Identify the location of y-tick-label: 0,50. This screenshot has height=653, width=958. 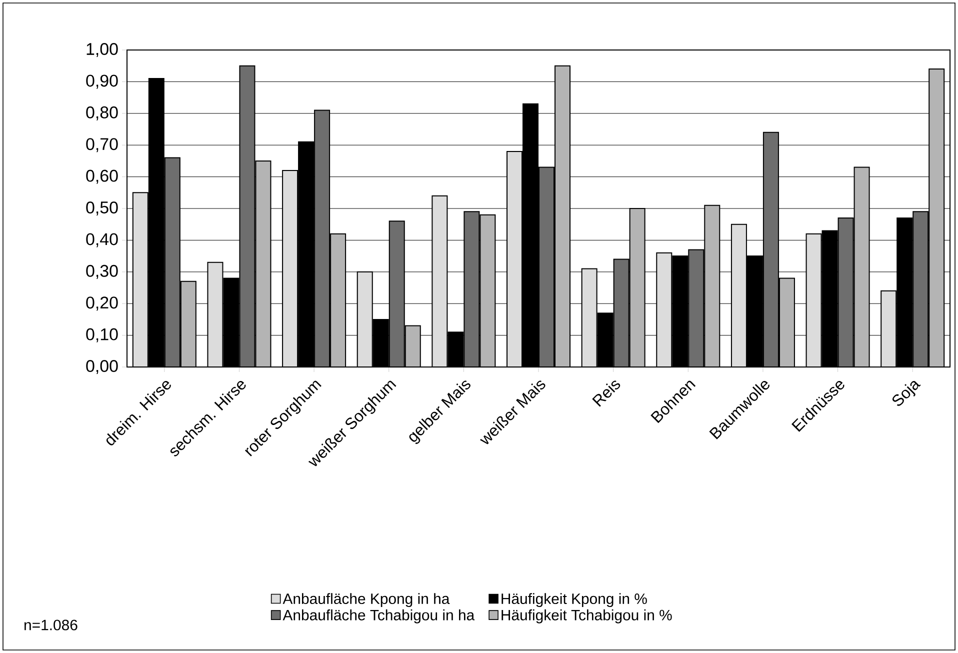
(102, 209).